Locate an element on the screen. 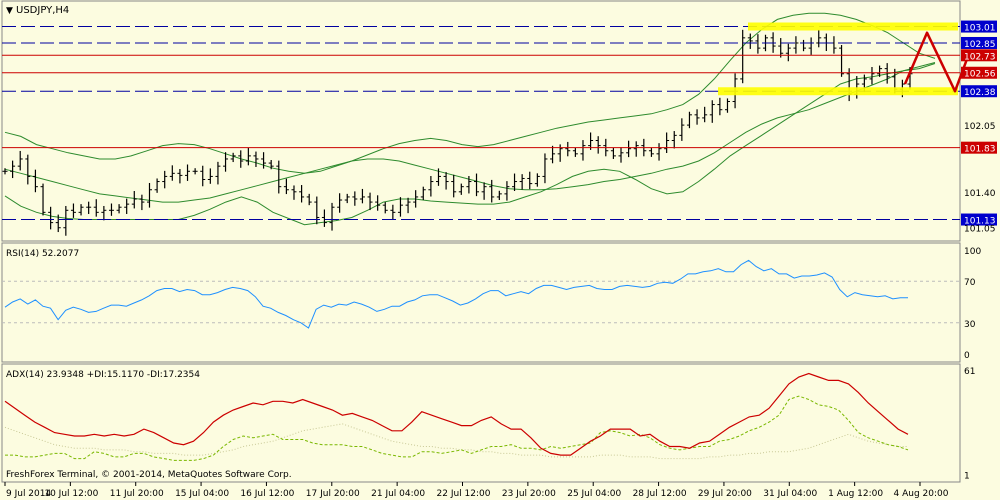  rsi-line is located at coordinates (456, 294).